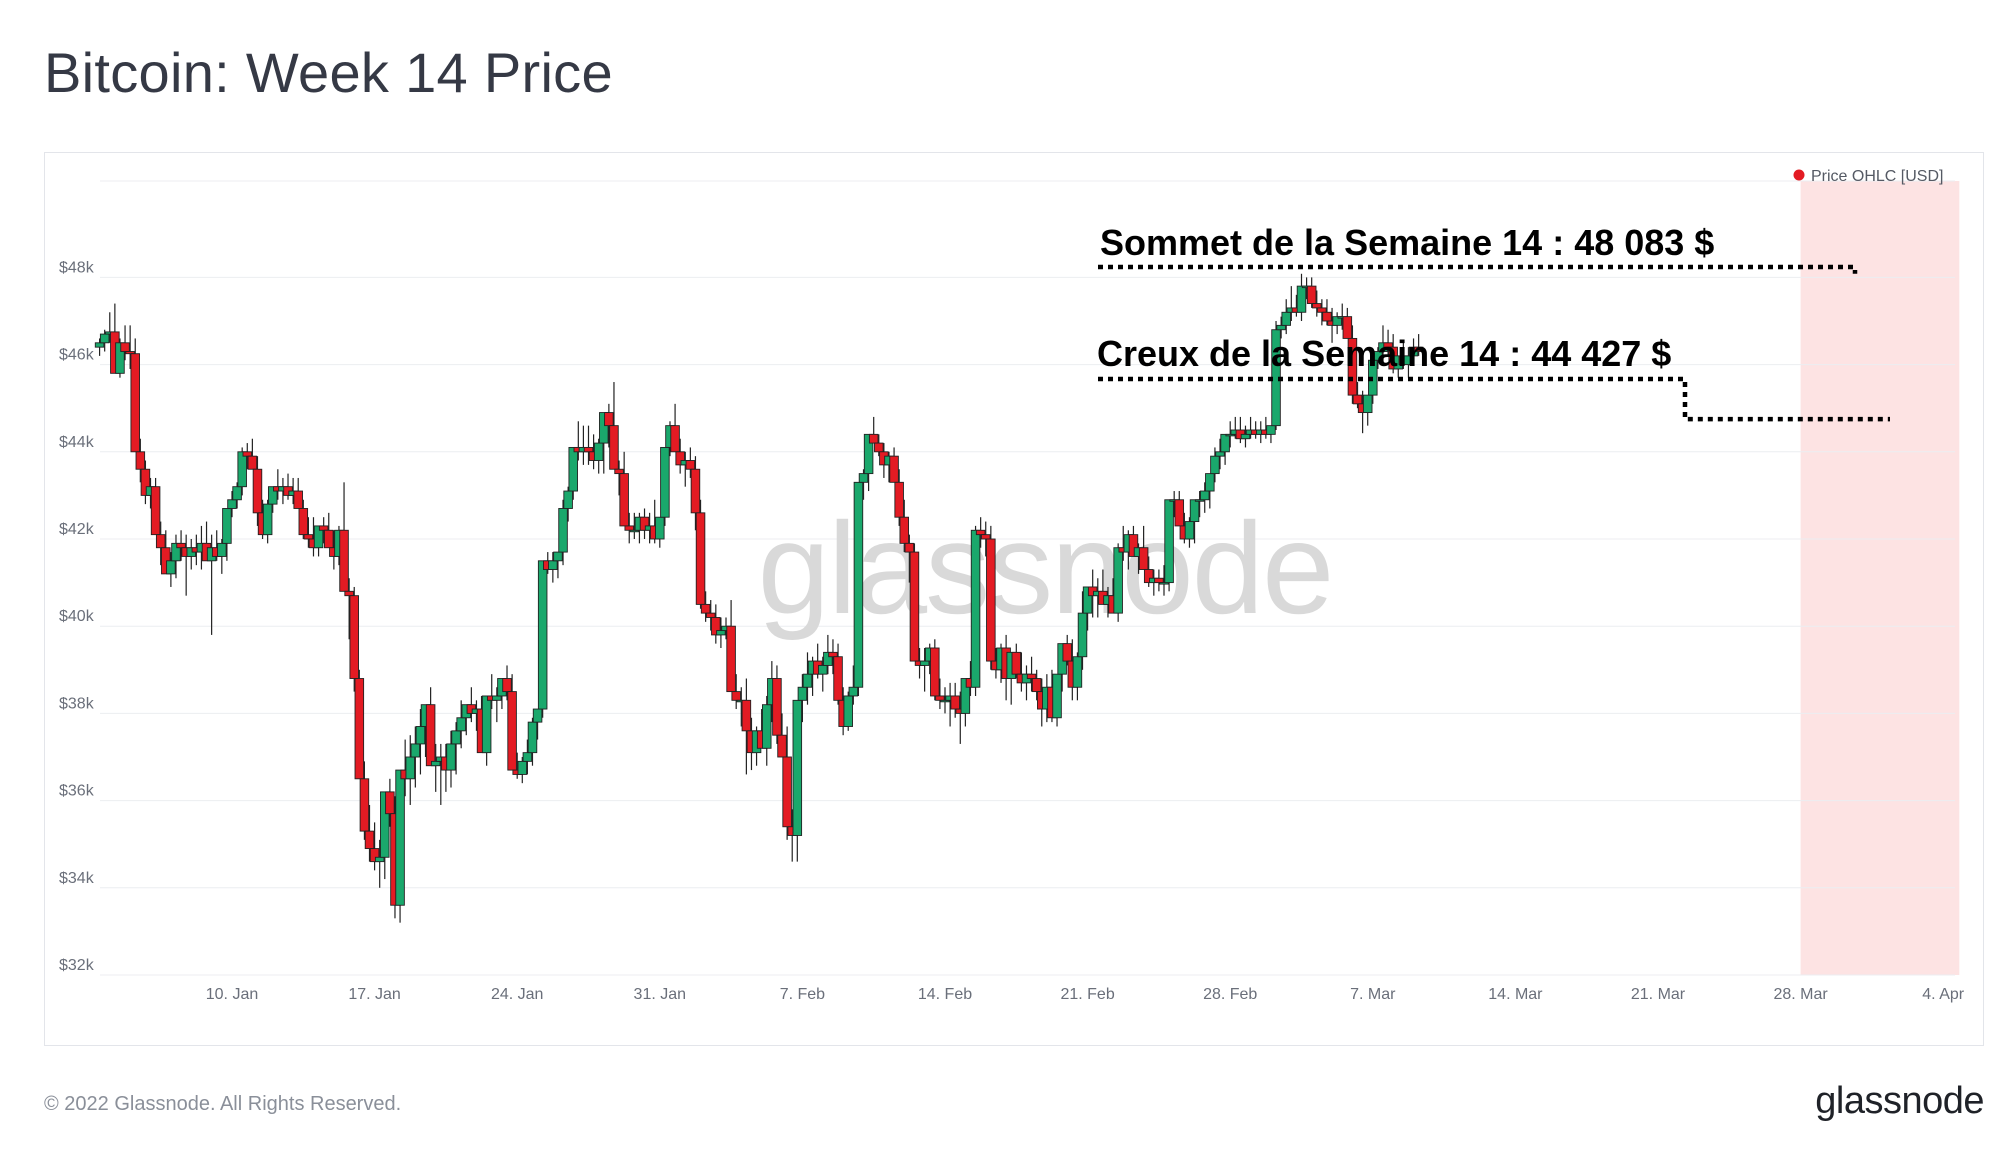  Describe the element at coordinates (1087, 994) in the screenshot. I see `x-tick-label: 21. Feb` at that location.